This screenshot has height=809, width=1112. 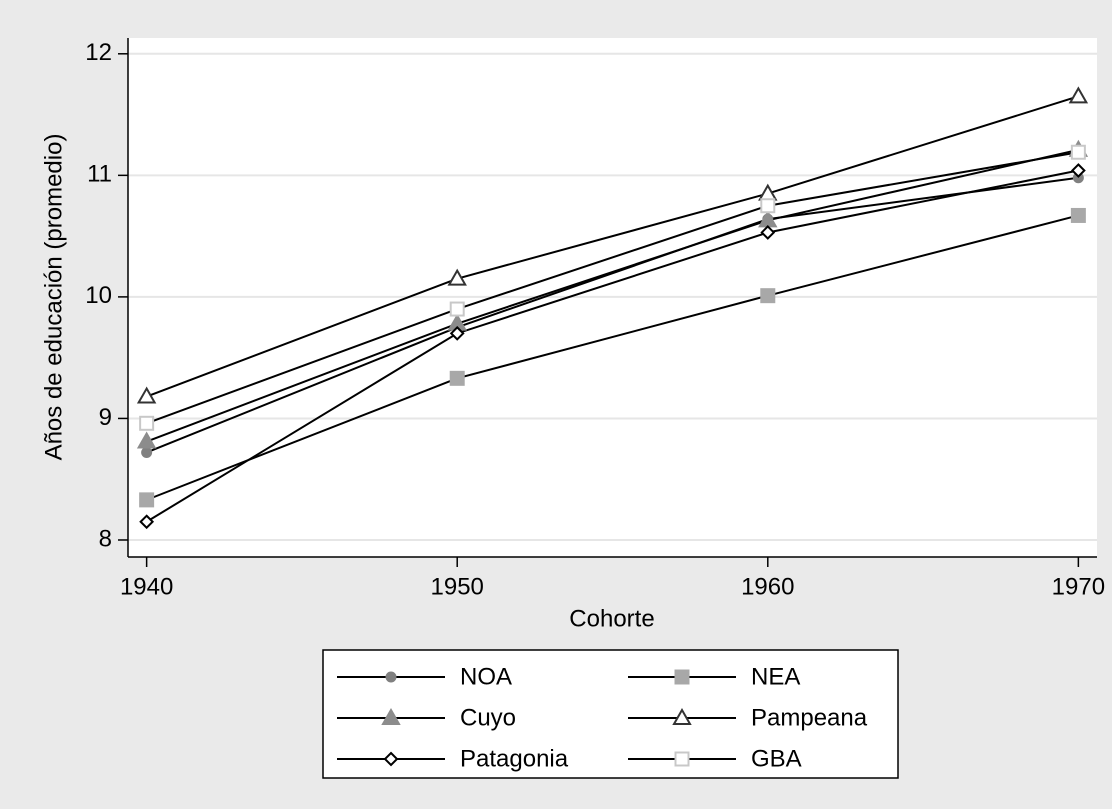 I want to click on legend-label: Pampeana, so click(x=809, y=717).